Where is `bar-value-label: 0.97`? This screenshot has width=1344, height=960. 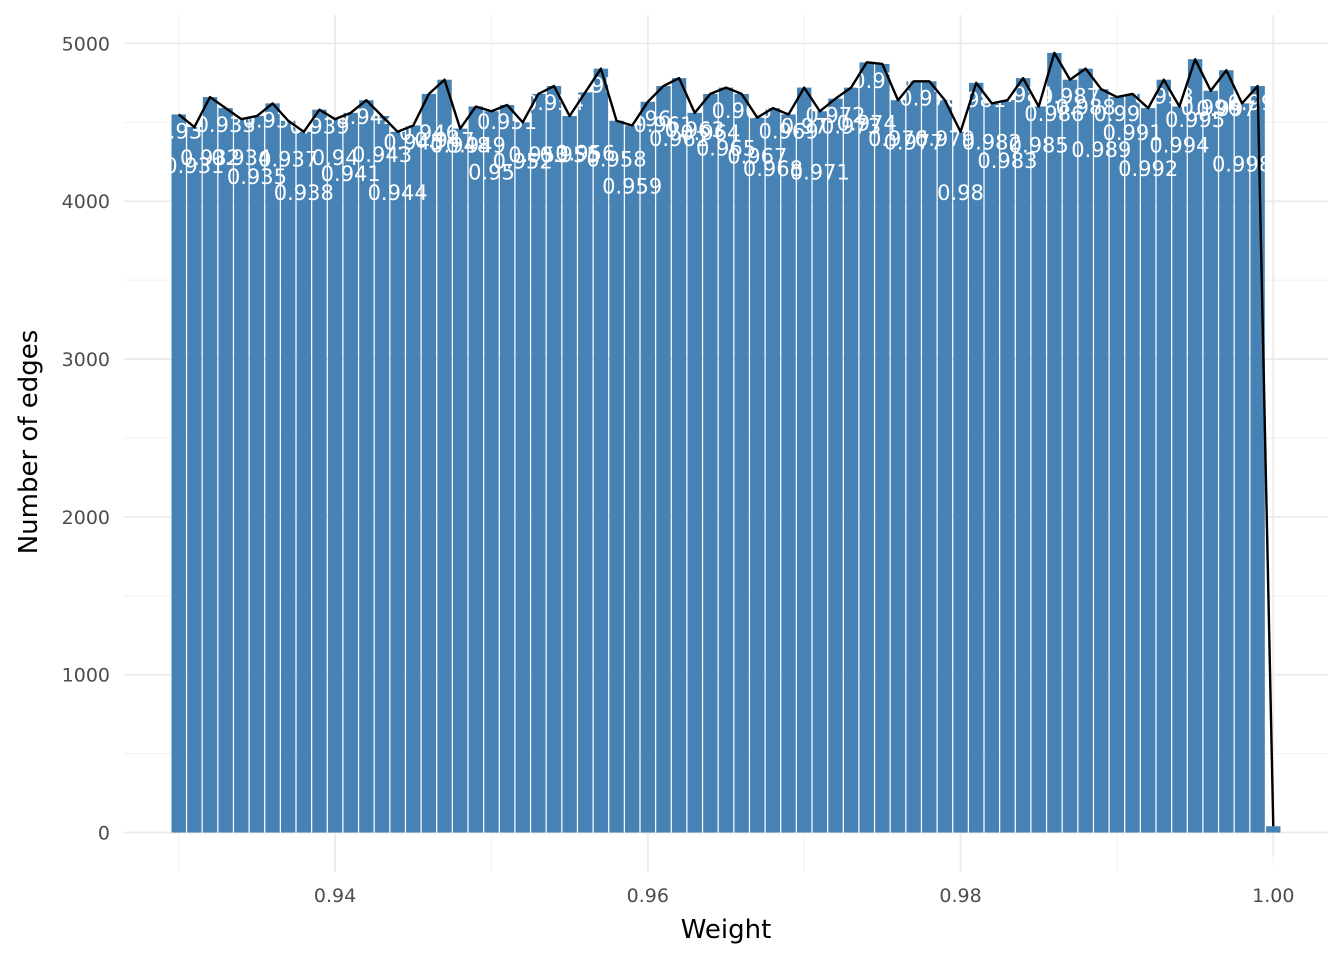
bar-value-label: 0.97 is located at coordinates (804, 127).